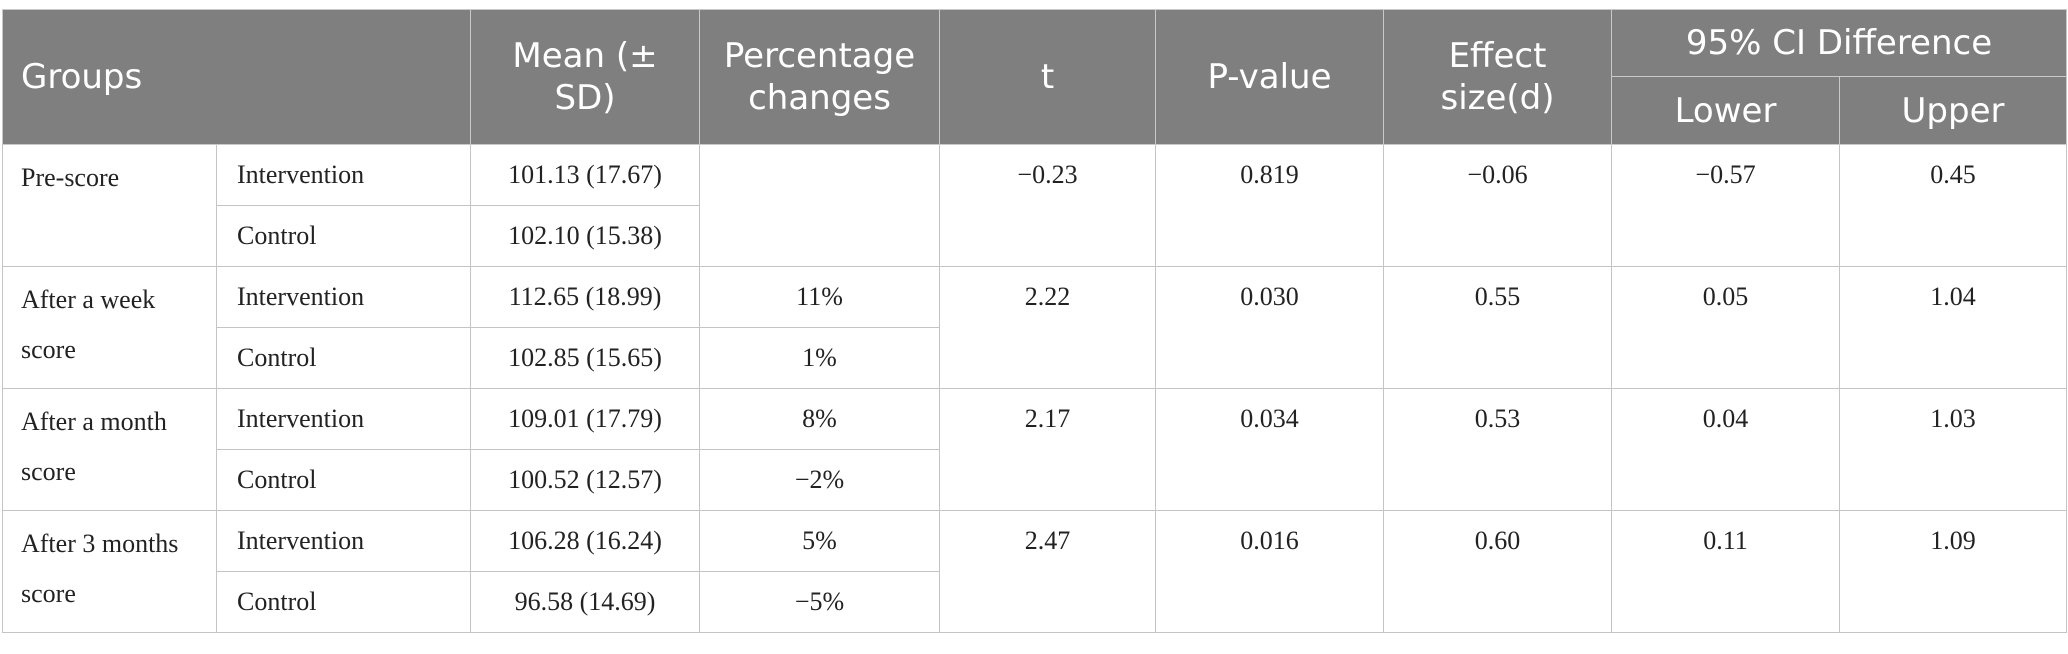 This screenshot has width=2068, height=654. What do you see at coordinates (109, 449) in the screenshot?
I see `group-label: After a month score` at bounding box center [109, 449].